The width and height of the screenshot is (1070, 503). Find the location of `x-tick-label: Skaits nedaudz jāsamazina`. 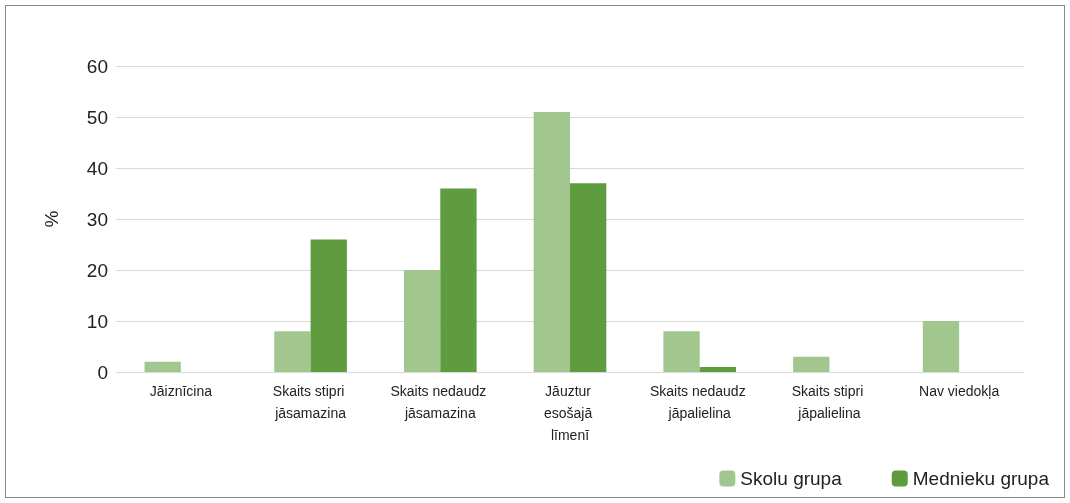

x-tick-label: Skaits nedaudz jāsamazina is located at coordinates (440, 402).